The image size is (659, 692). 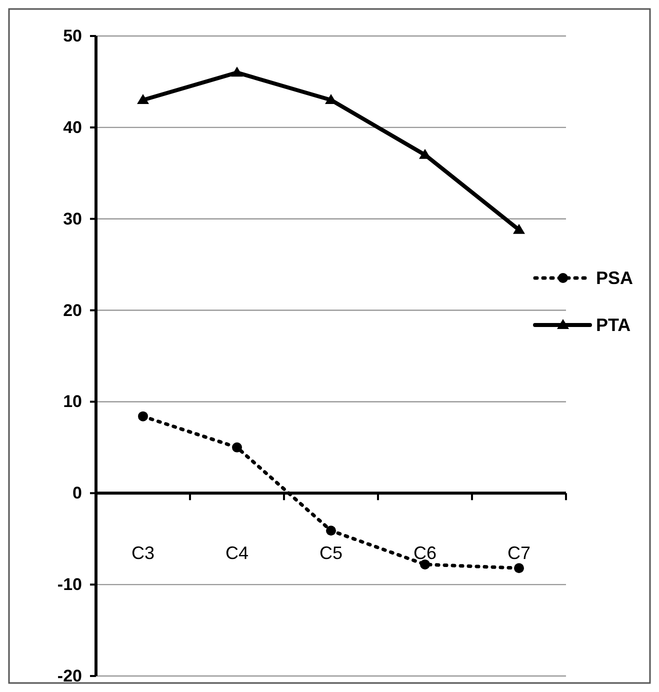 What do you see at coordinates (69, 584) in the screenshot?
I see `y-tick-label: -10` at bounding box center [69, 584].